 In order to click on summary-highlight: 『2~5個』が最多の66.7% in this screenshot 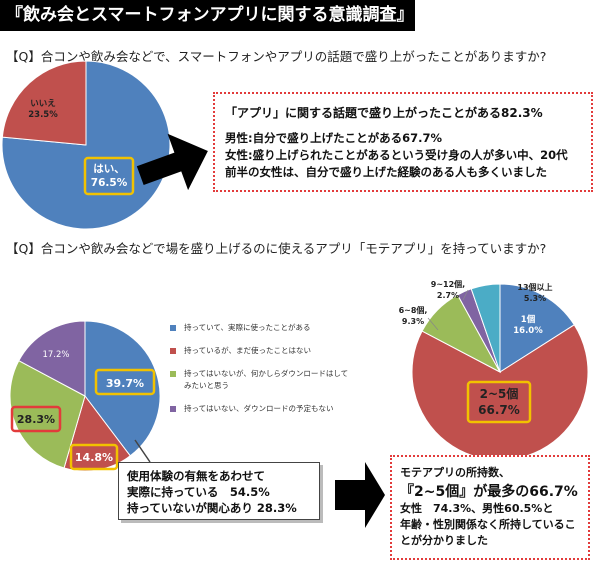, I will do `click(489, 492)`.